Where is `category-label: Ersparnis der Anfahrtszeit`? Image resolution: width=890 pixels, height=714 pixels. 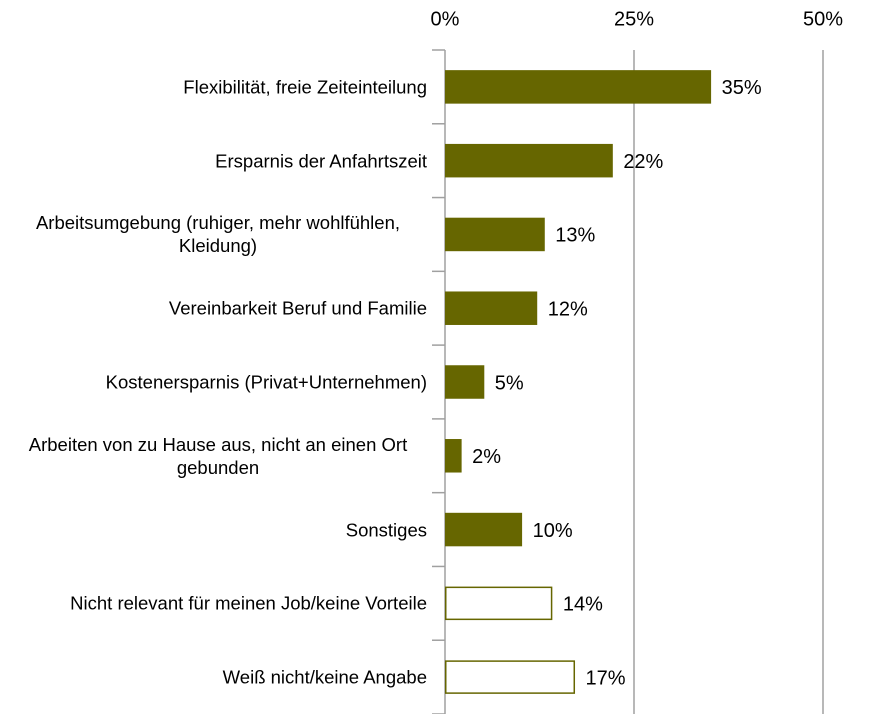
category-label: Ersparnis der Anfahrtszeit is located at coordinates (321, 161).